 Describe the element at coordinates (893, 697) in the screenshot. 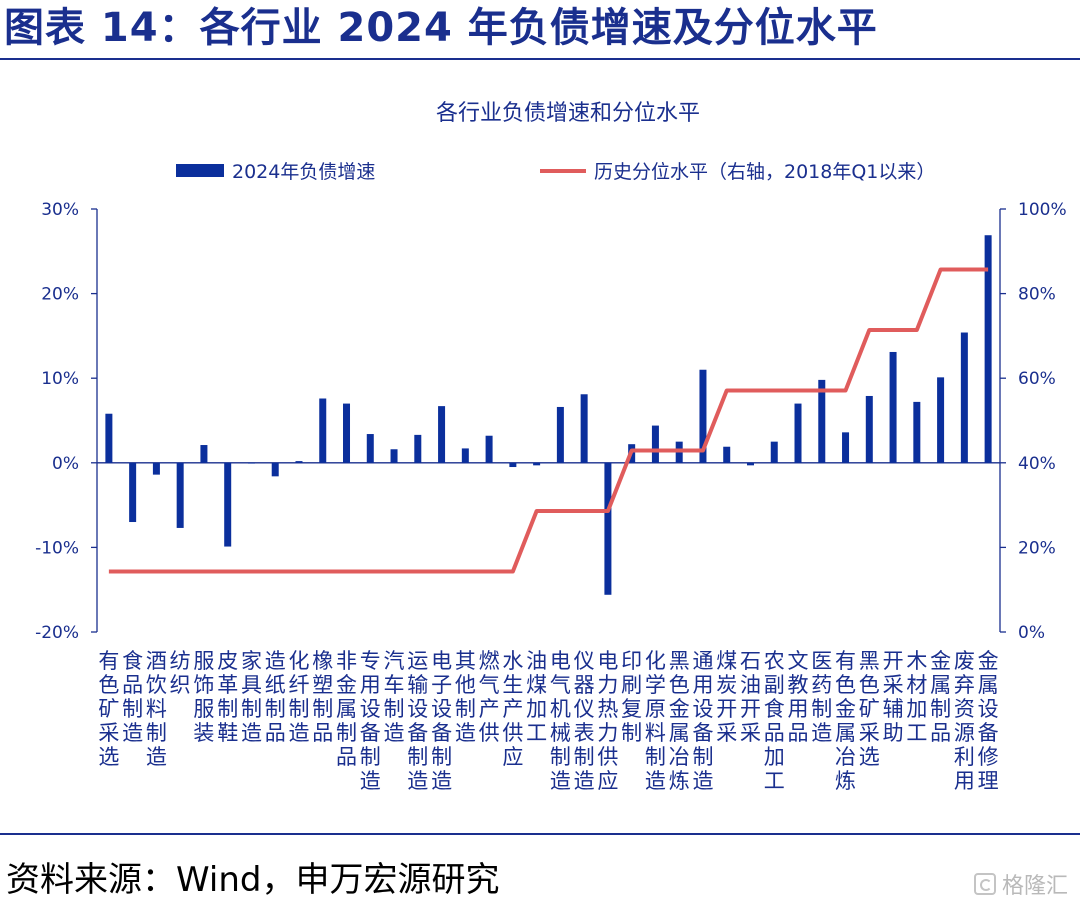

I see `category-label-开采辅助: 开采辅助` at that location.